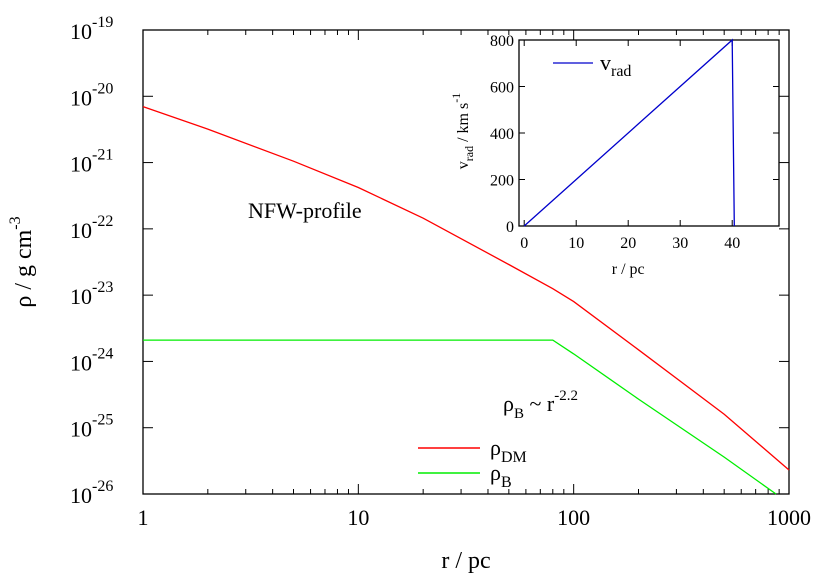 This screenshot has width=830, height=586. What do you see at coordinates (501, 475) in the screenshot?
I see `legend-label-b: ρB` at bounding box center [501, 475].